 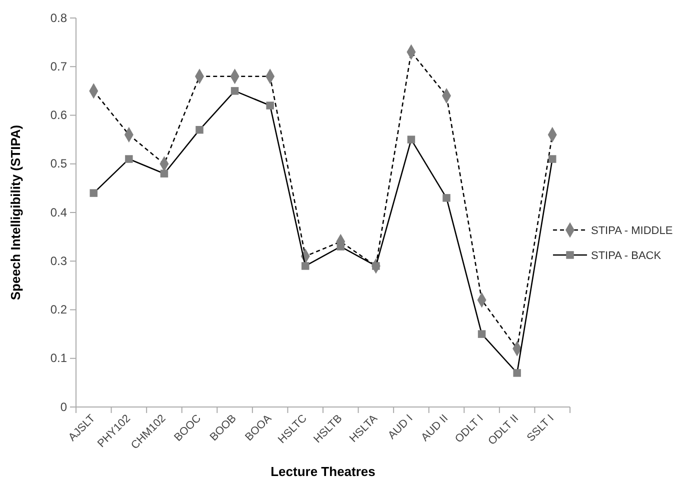 What do you see at coordinates (323, 471) in the screenshot?
I see `x-axis-title: Lecture Theatres` at bounding box center [323, 471].